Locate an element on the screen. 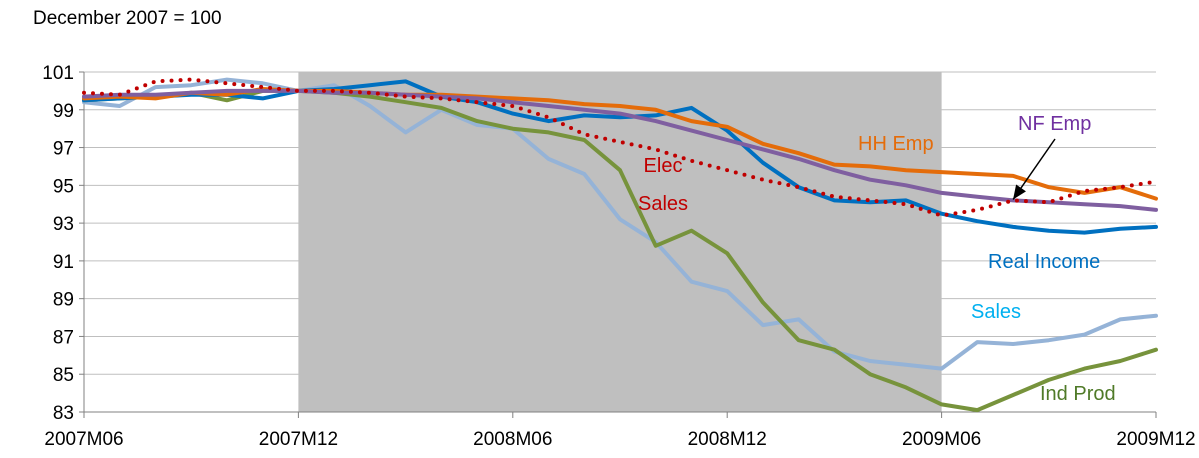 Image resolution: width=1199 pixels, height=458 pixels. chart-subtitle: December 2007 = 100 is located at coordinates (127, 18).